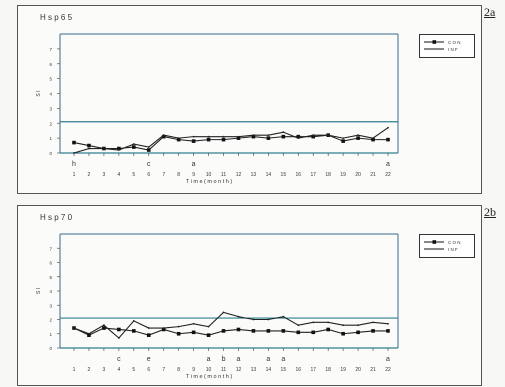 The image size is (505, 387). What do you see at coordinates (50, 123) in the screenshot?
I see `y-tick-label: 2` at bounding box center [50, 123].